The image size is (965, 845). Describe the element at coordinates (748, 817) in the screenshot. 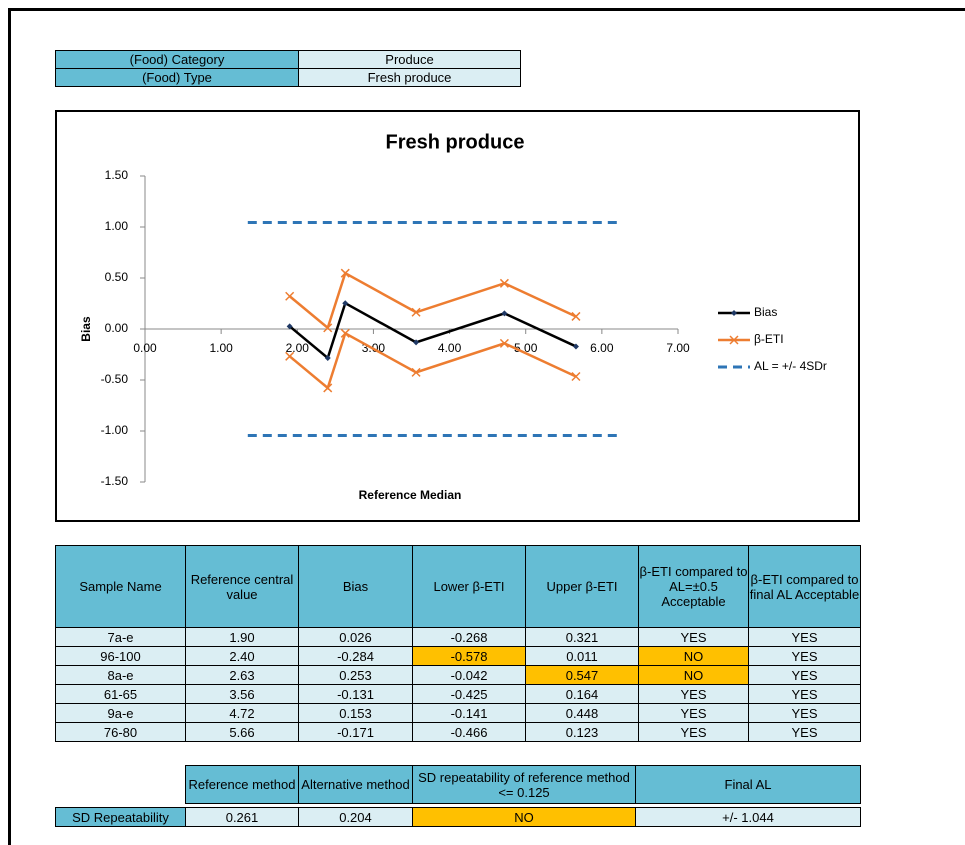

I see `rep-cell: +/- 1.044` at that location.